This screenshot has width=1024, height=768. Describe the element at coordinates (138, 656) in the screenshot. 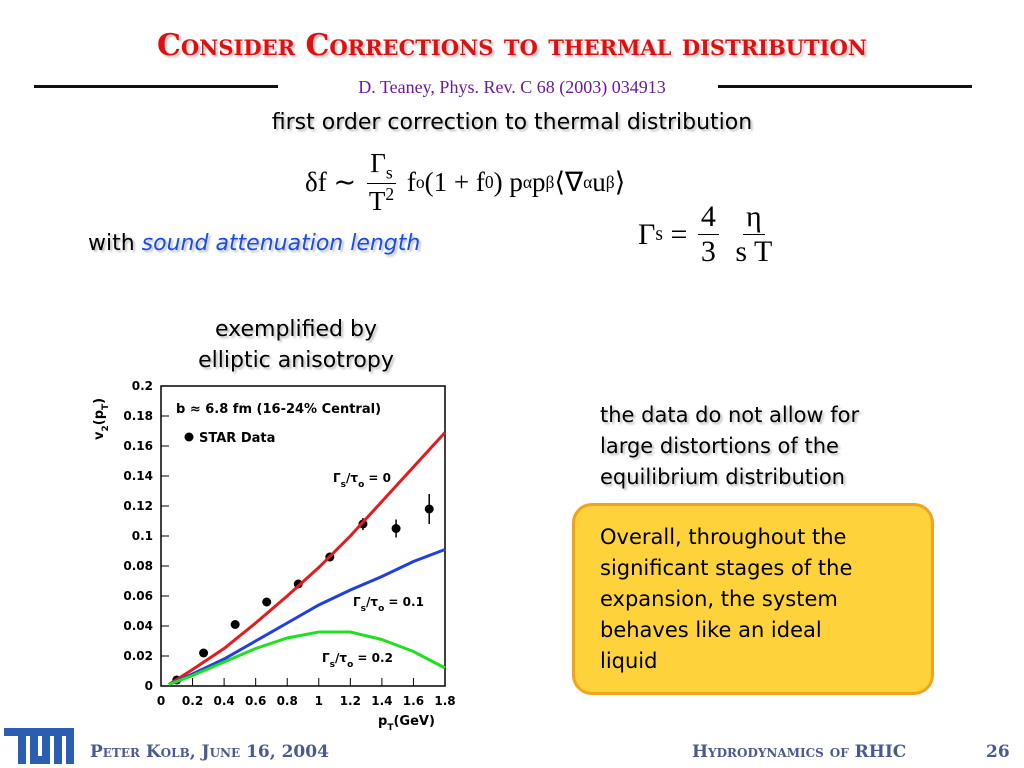

I see `y-tick-label: 0.02` at that location.